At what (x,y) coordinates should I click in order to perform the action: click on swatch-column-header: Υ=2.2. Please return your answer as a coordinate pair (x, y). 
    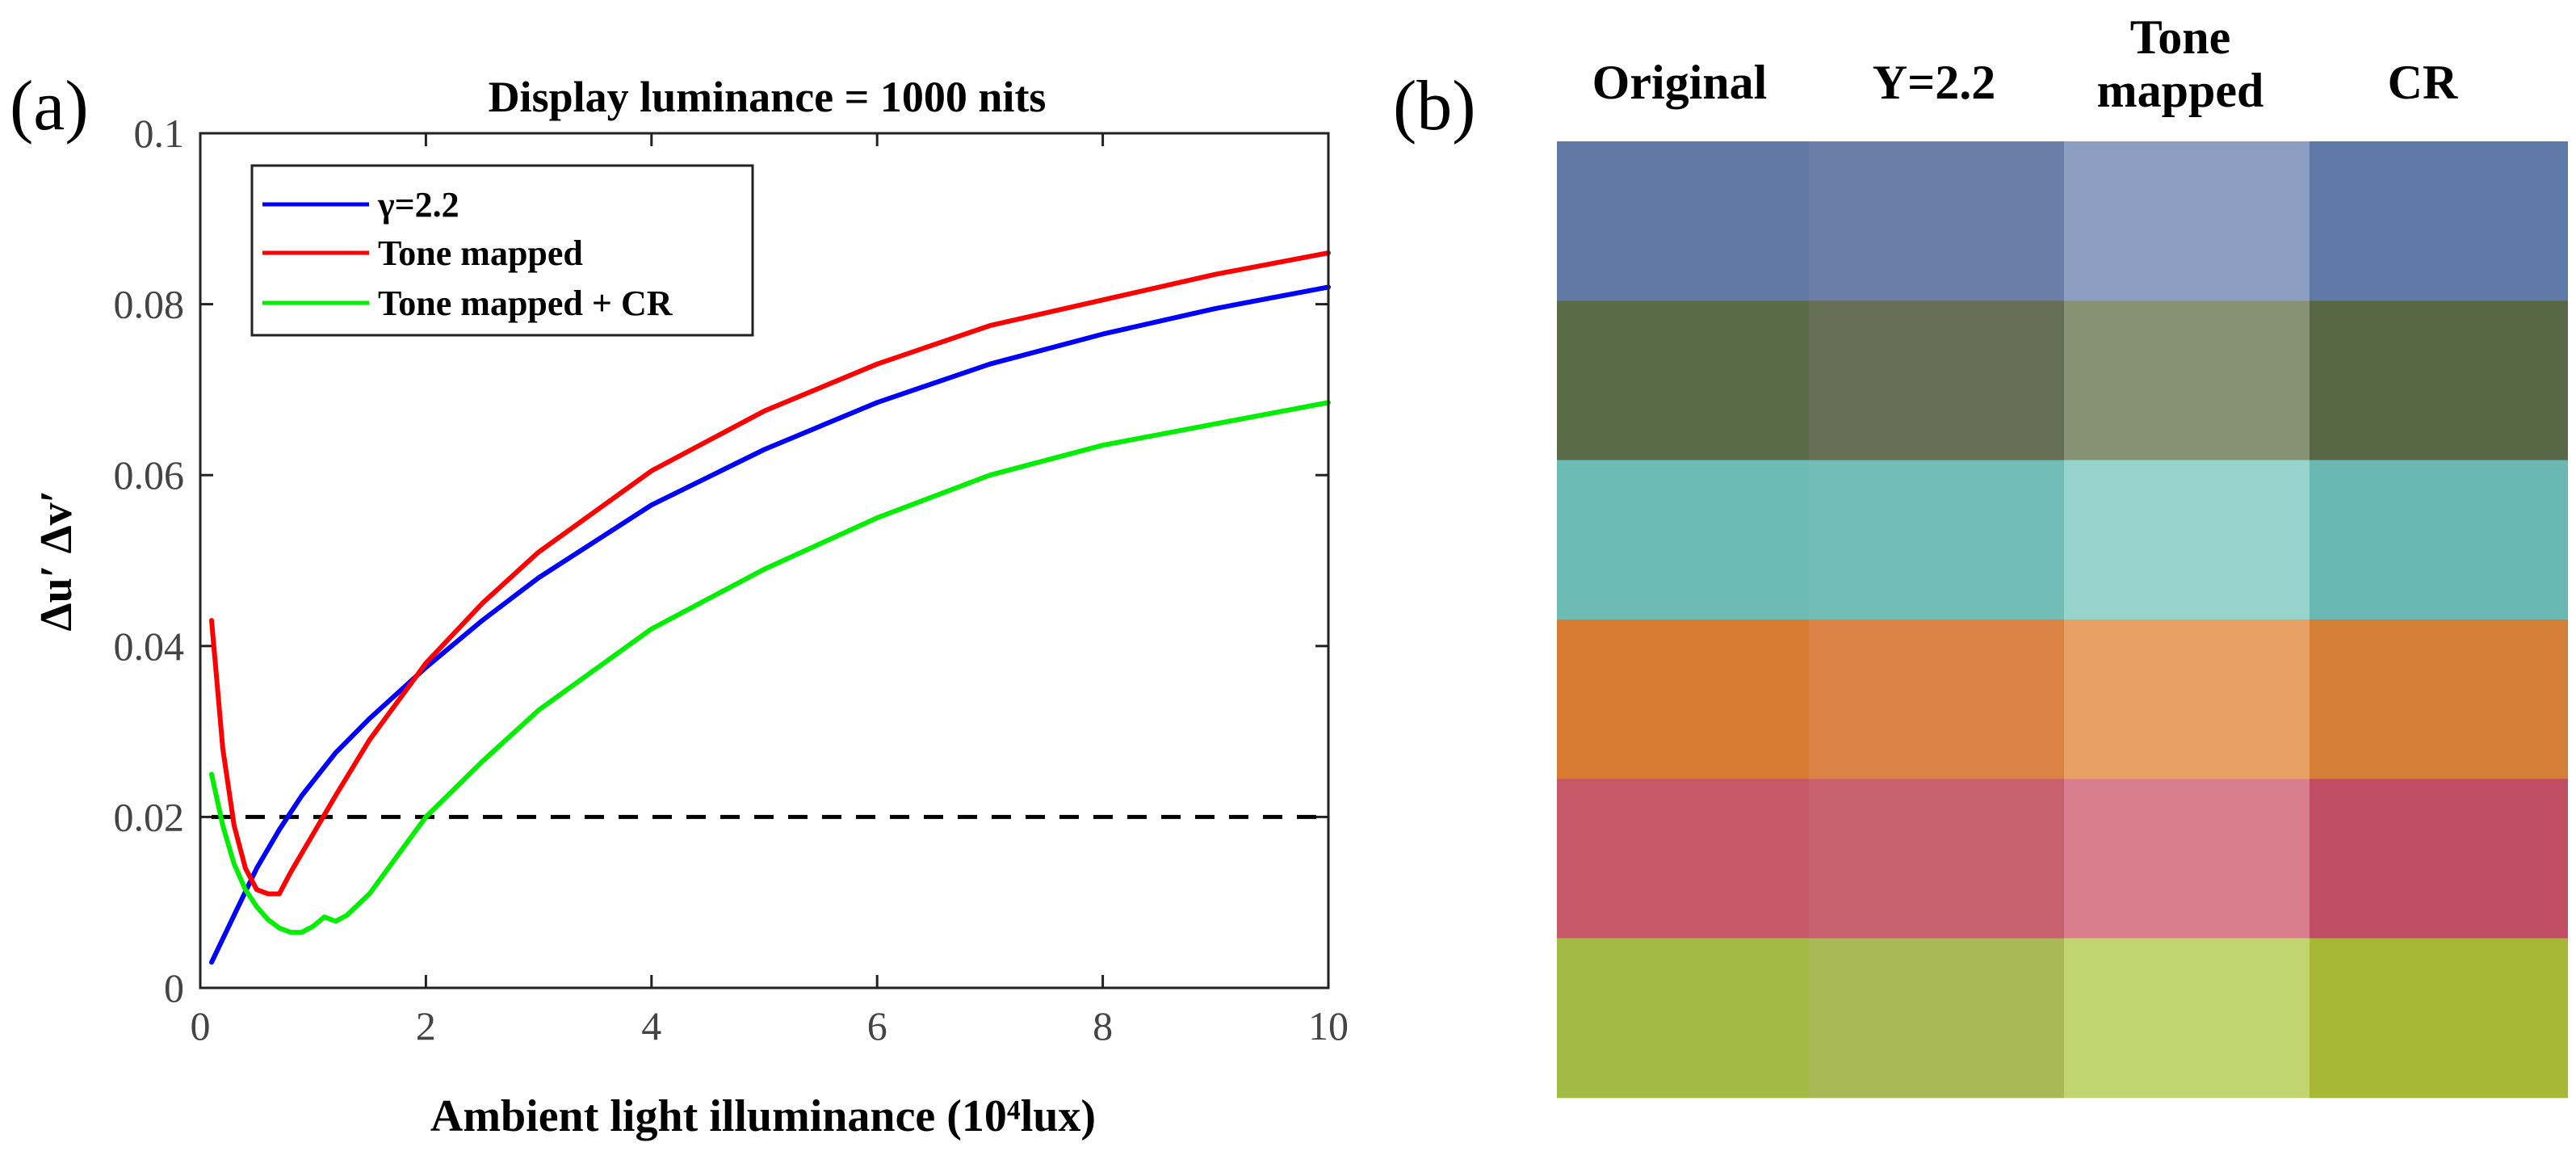
    Looking at the image, I should click on (1934, 82).